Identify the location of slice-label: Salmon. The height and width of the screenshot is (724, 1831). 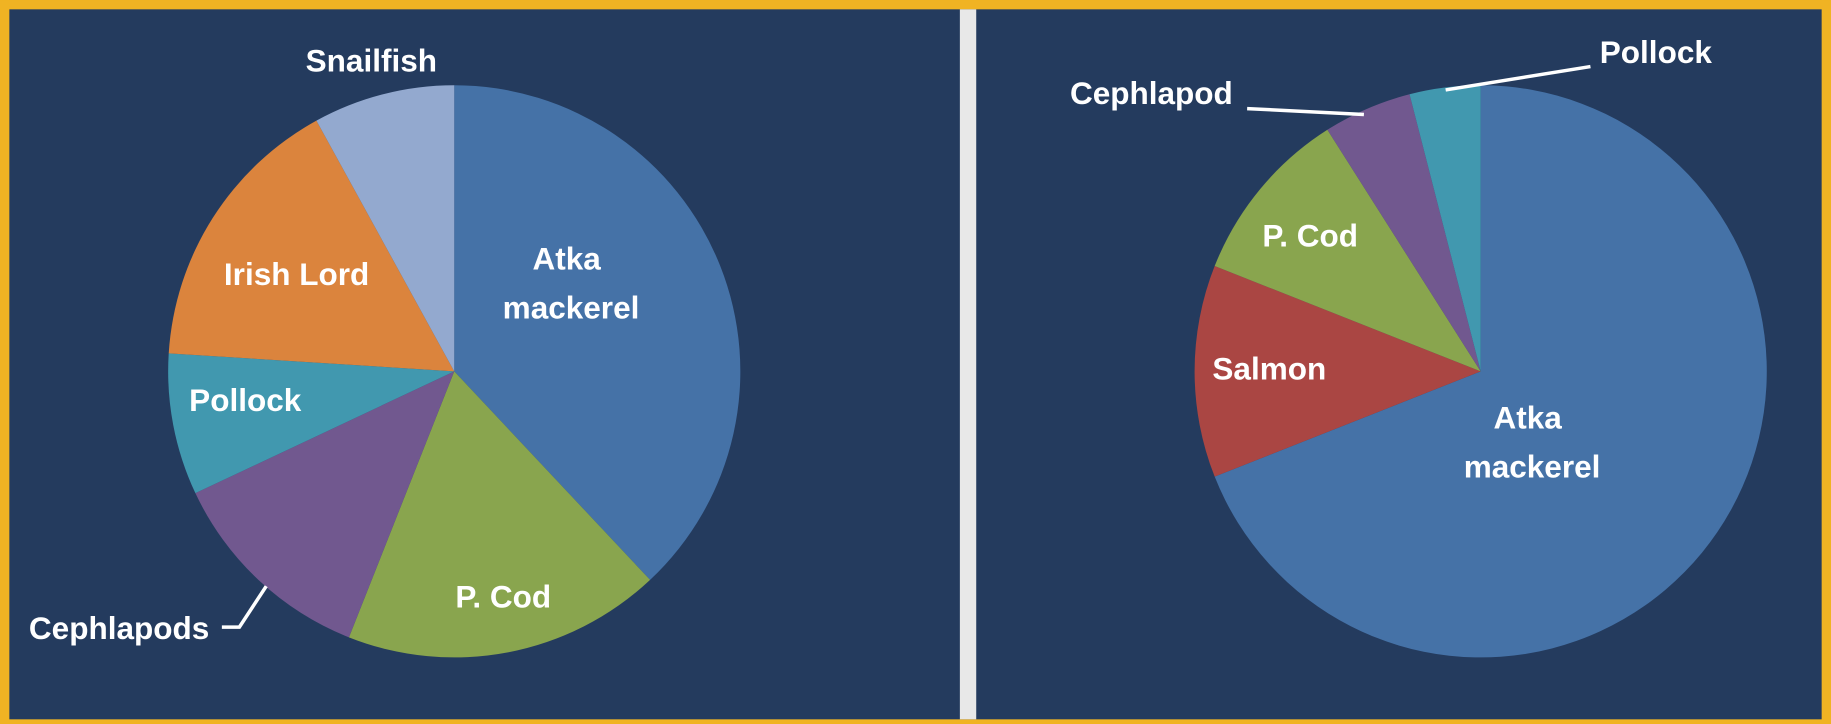
(1269, 369).